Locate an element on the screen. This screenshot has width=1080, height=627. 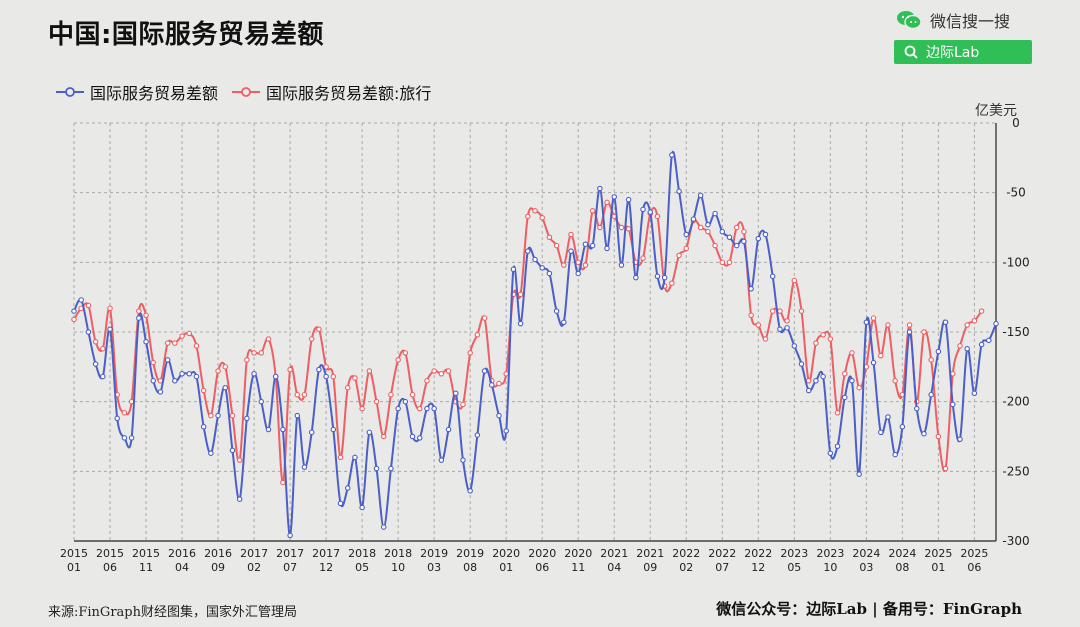
x-tick-label: 2020 is located at coordinates (542, 553).